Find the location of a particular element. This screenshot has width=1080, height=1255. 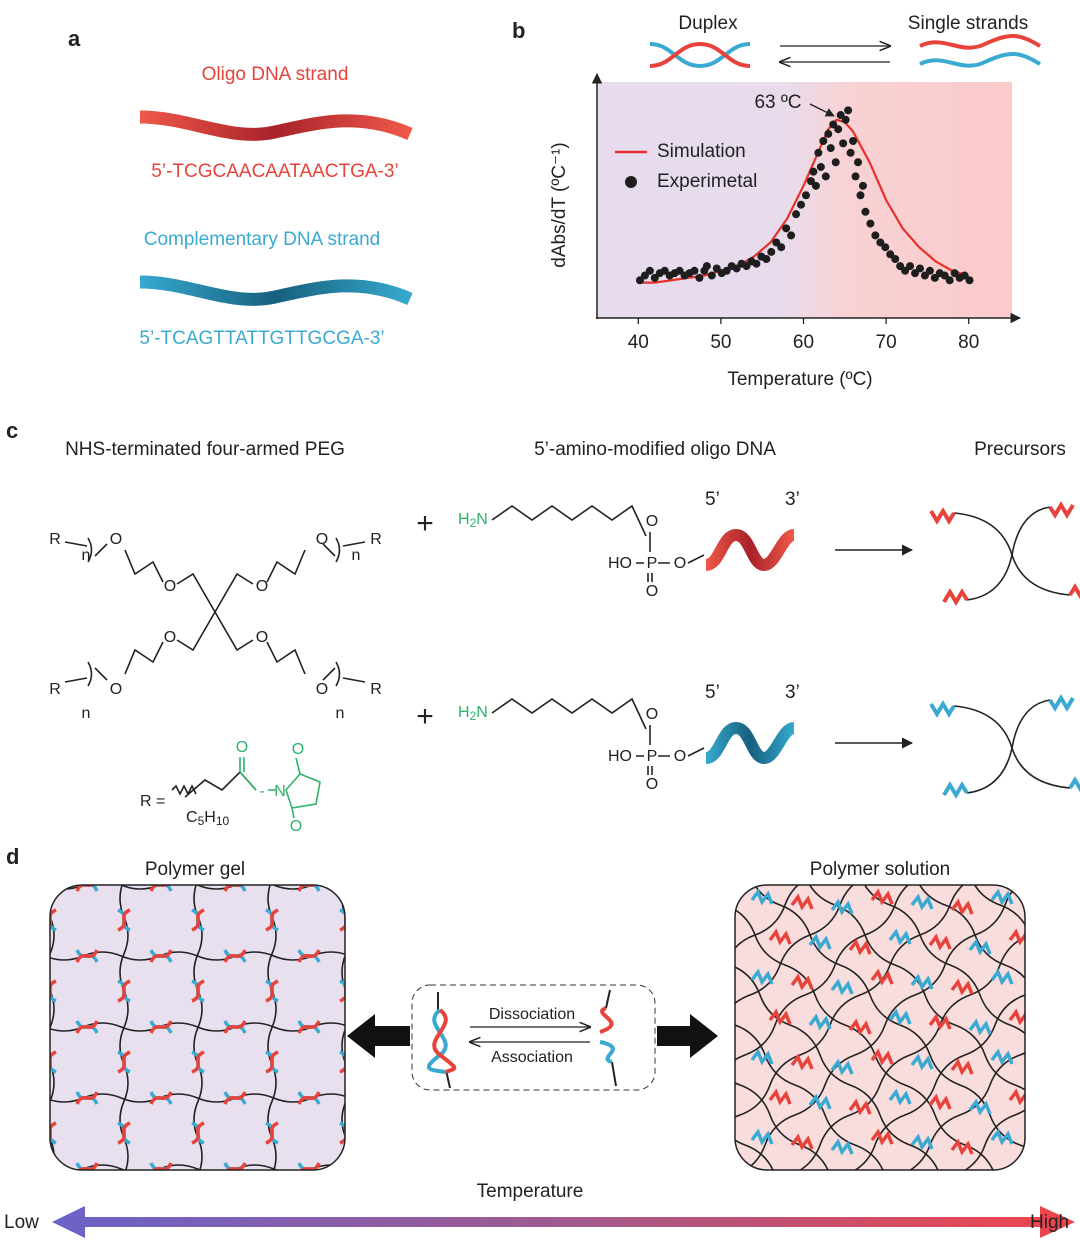

atom-label: P is located at coordinates (652, 563).